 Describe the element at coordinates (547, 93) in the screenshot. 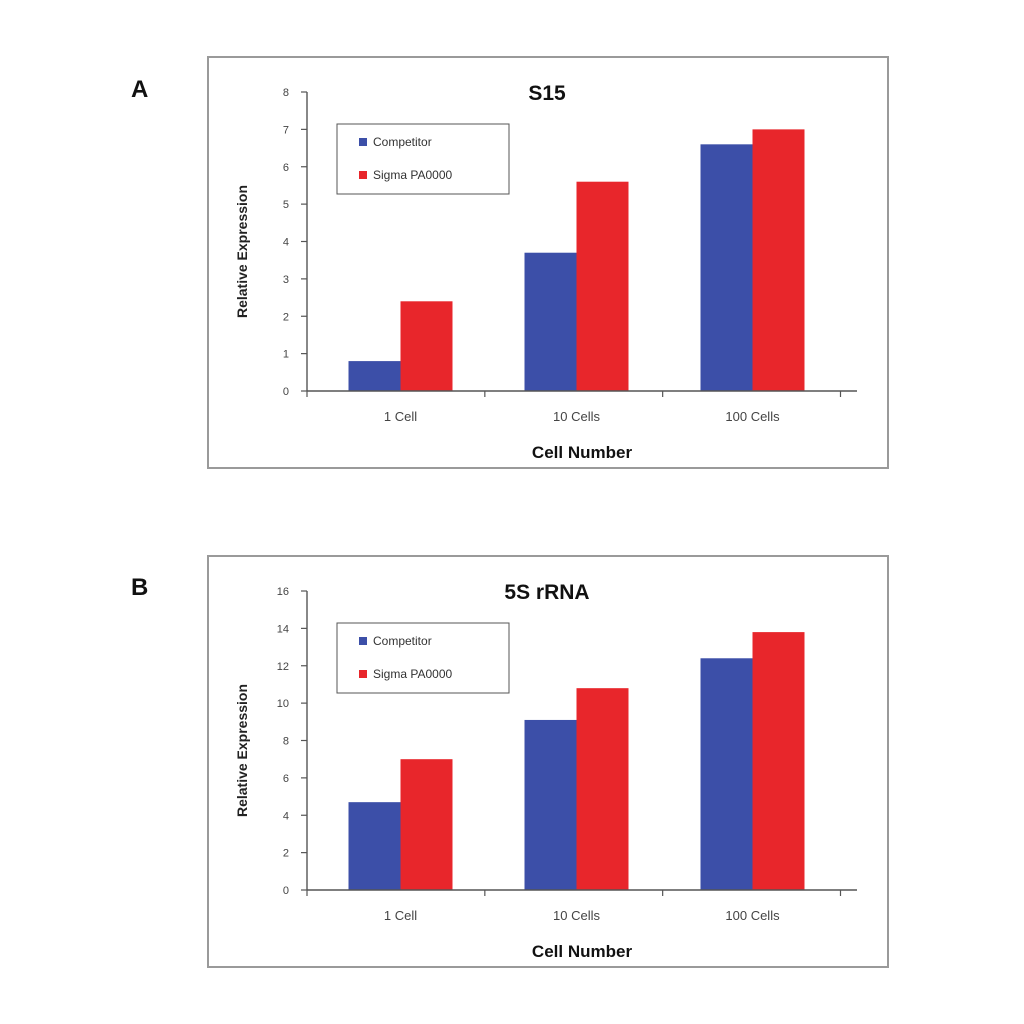

I see `chart-title: S15` at that location.